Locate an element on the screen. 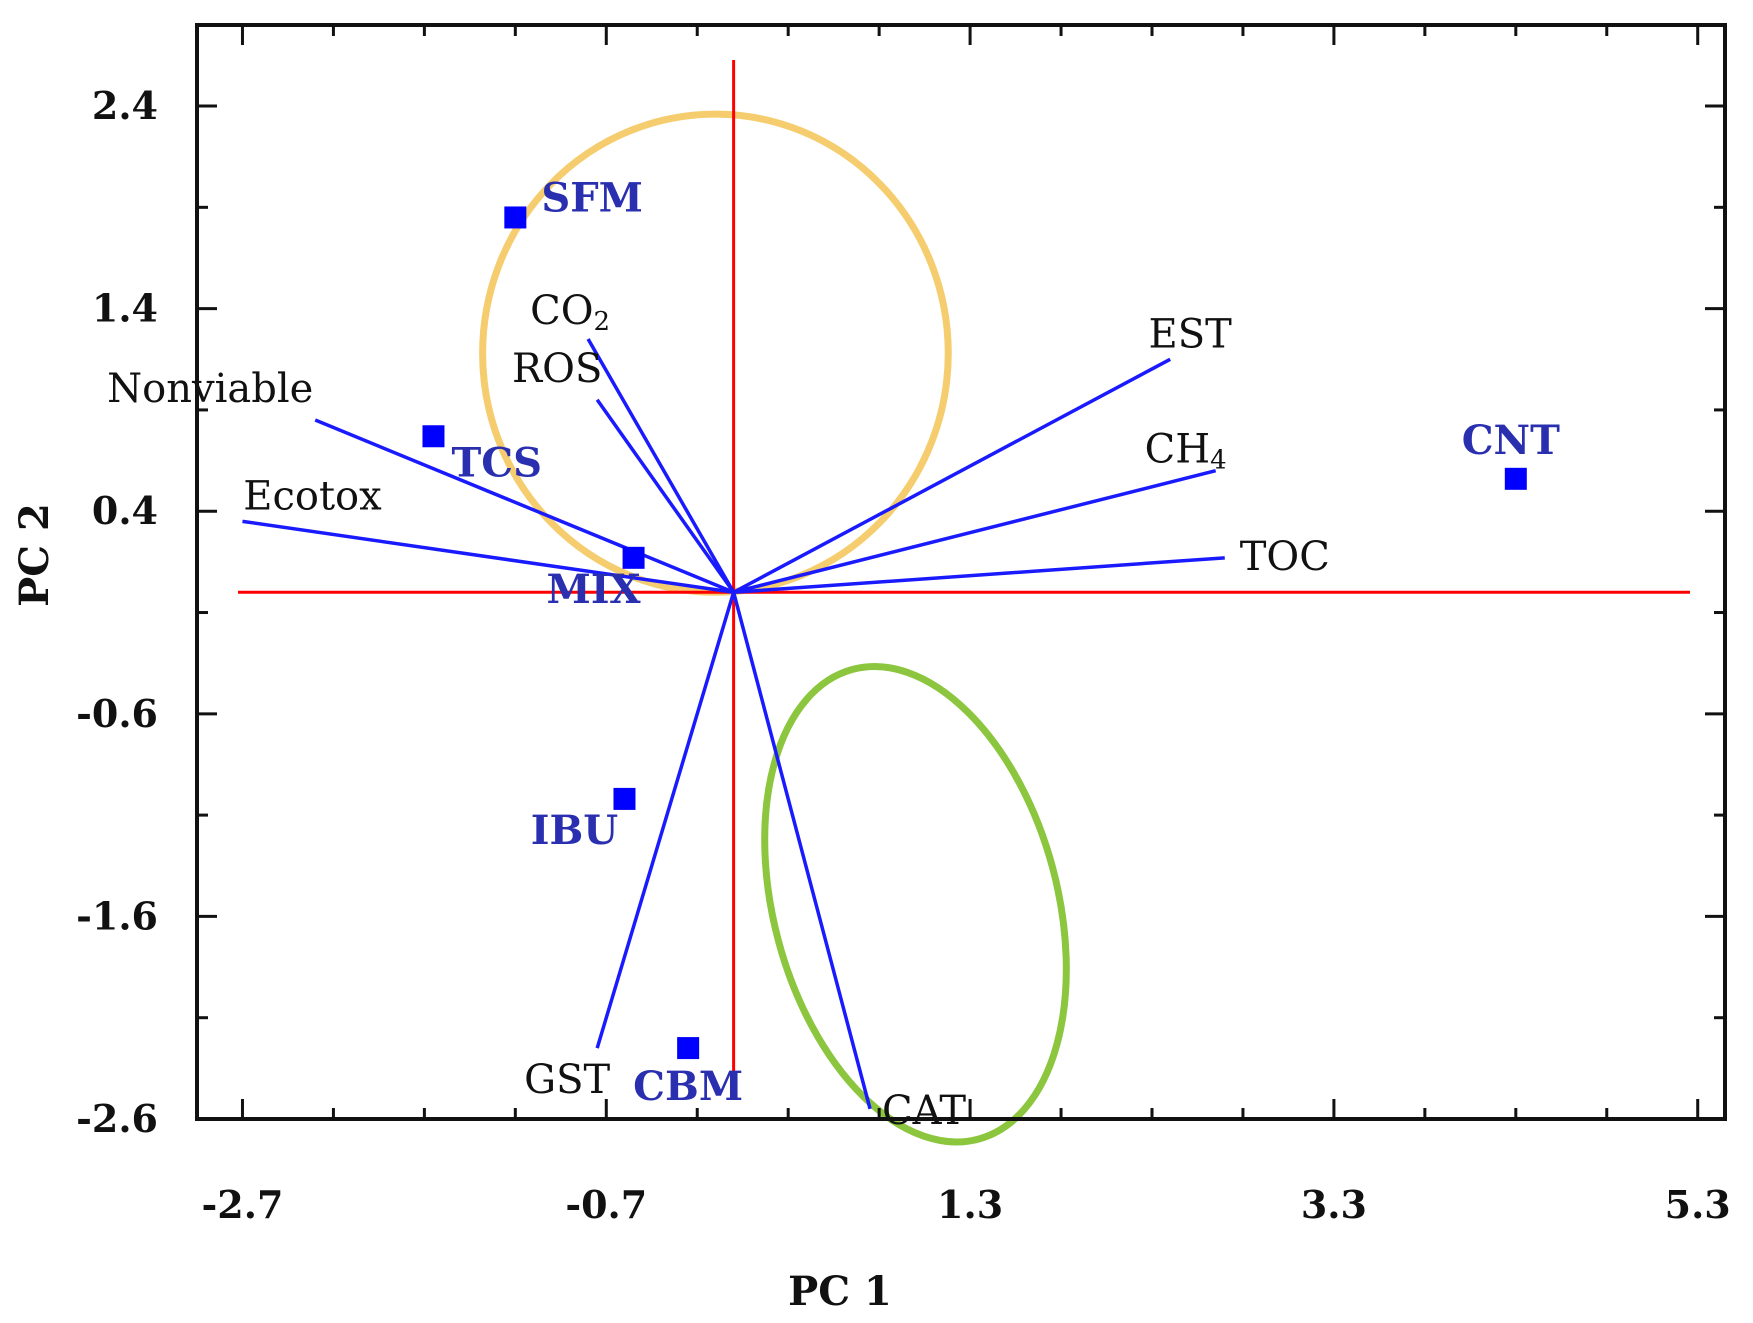 The image size is (1753, 1323). loading-vector-toc is located at coordinates (979, 575).